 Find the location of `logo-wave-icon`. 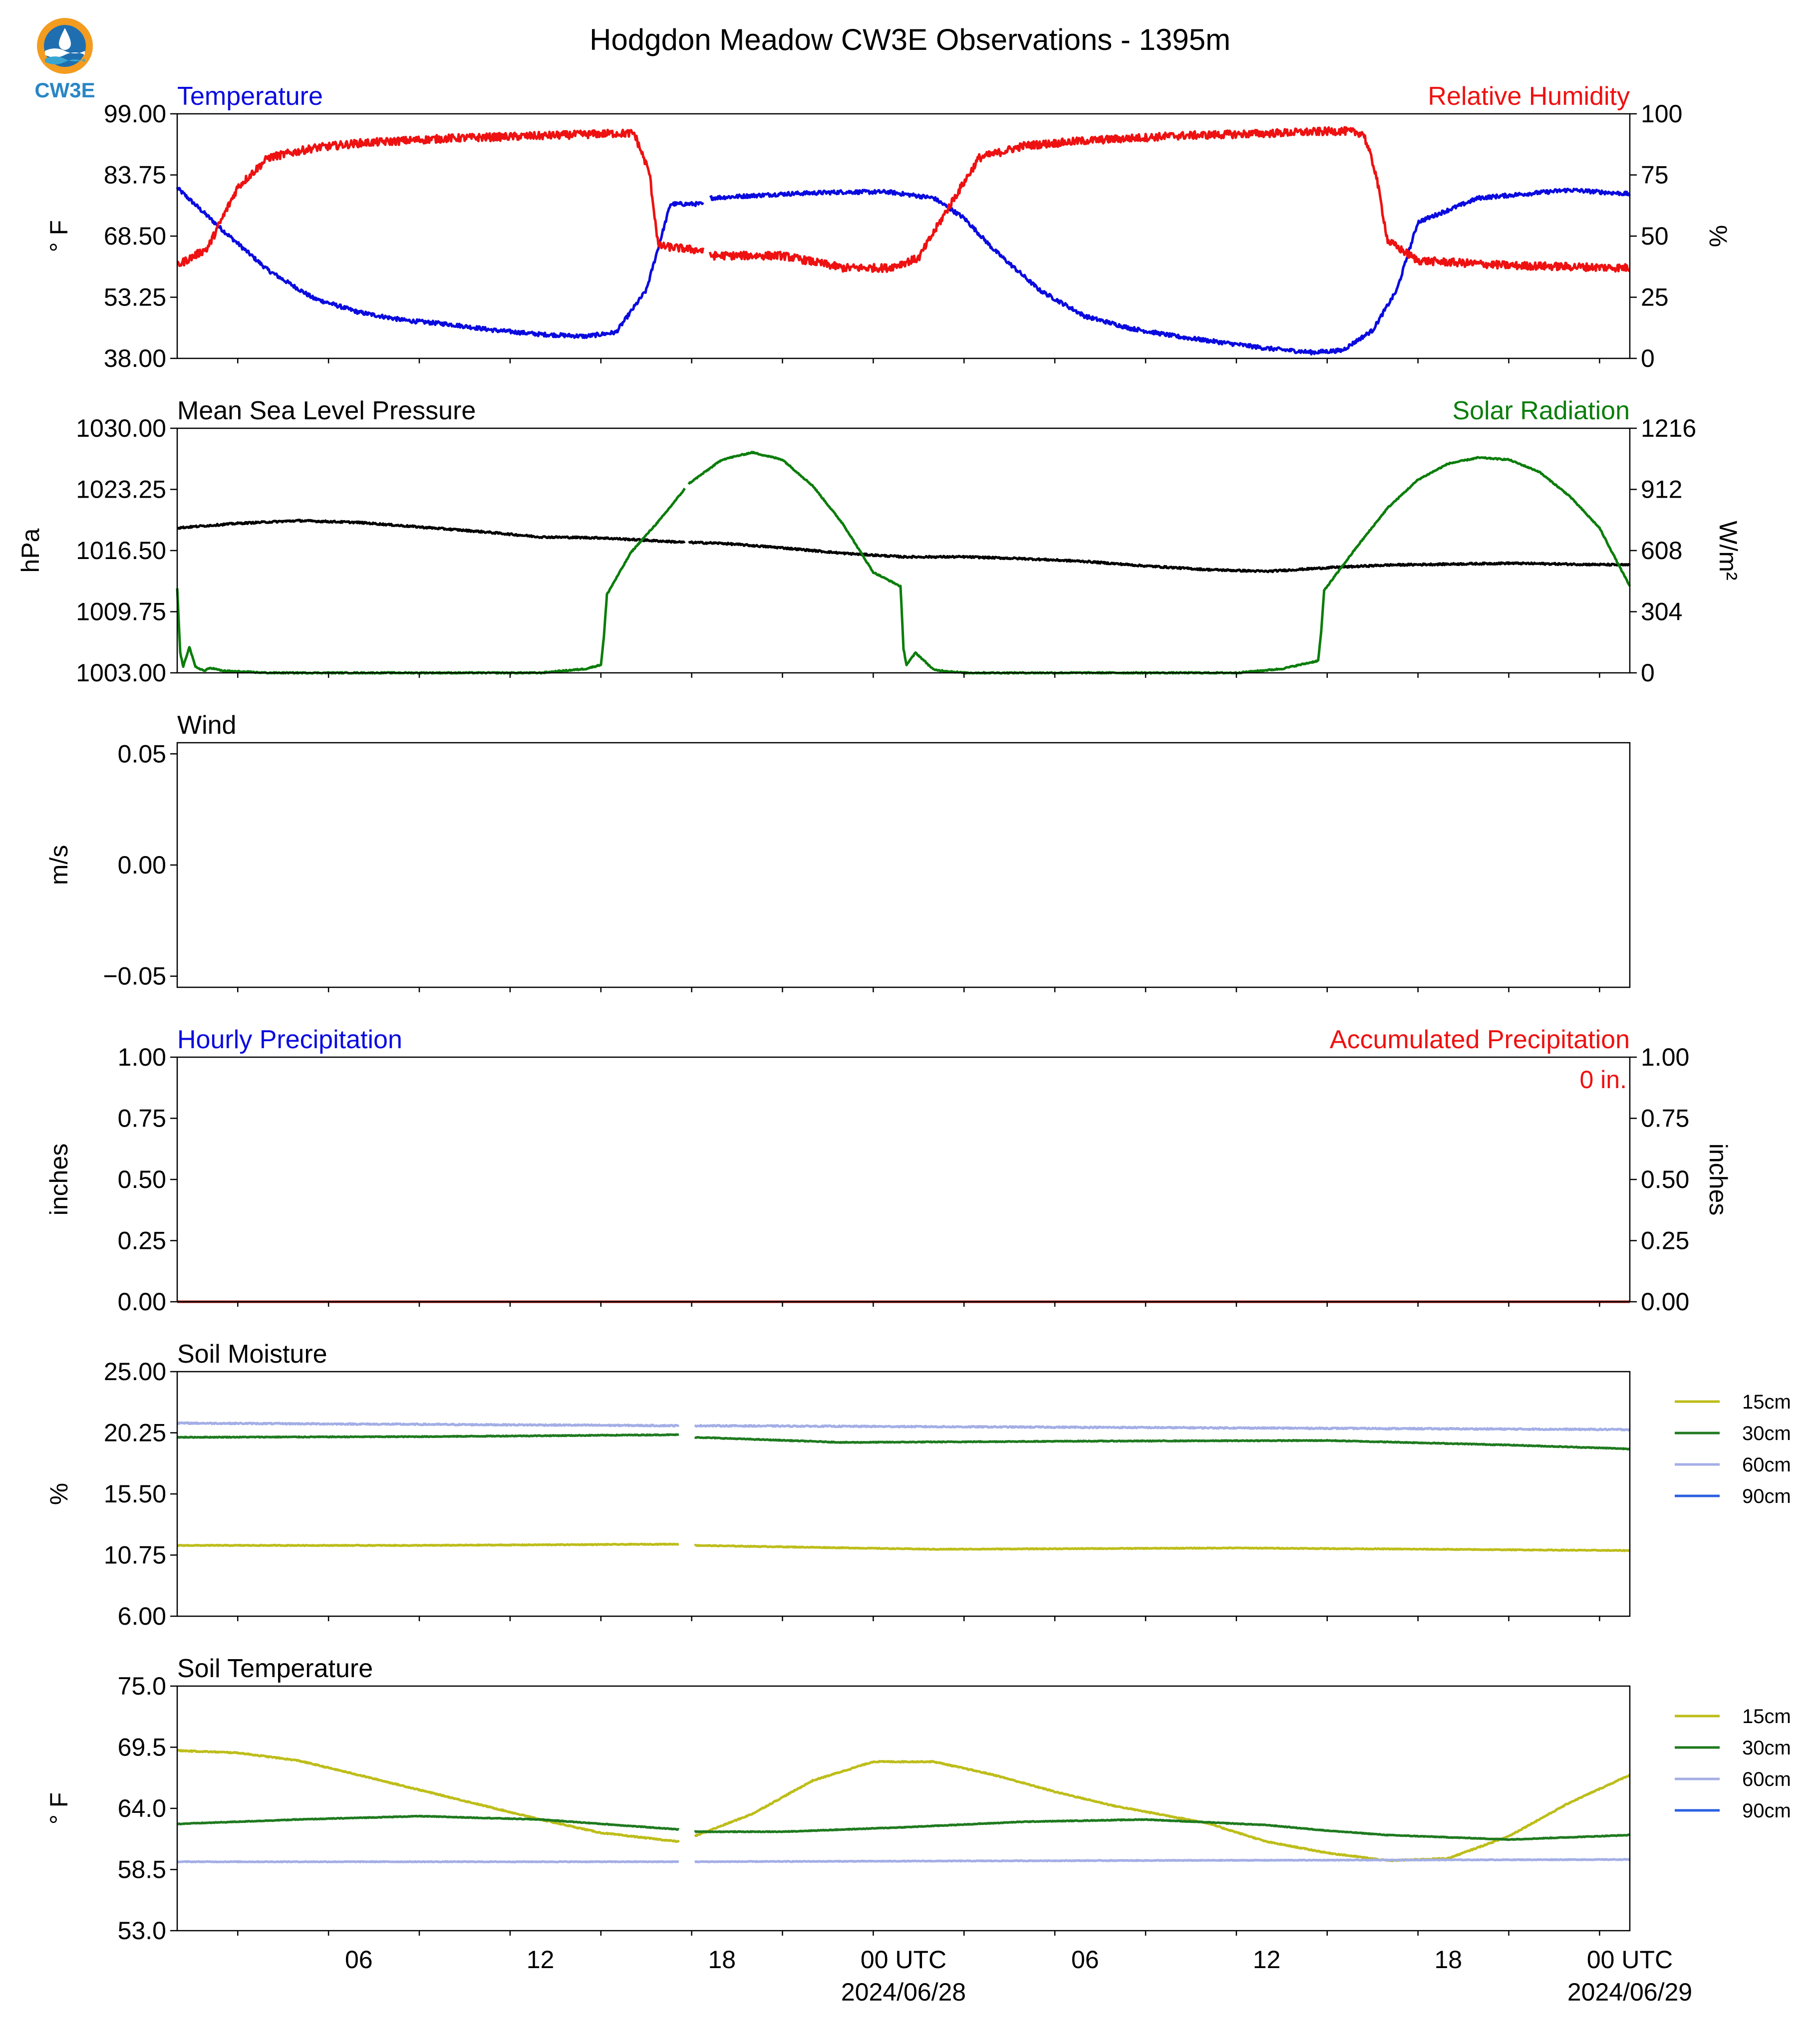

logo-wave-icon is located at coordinates (65, 52).